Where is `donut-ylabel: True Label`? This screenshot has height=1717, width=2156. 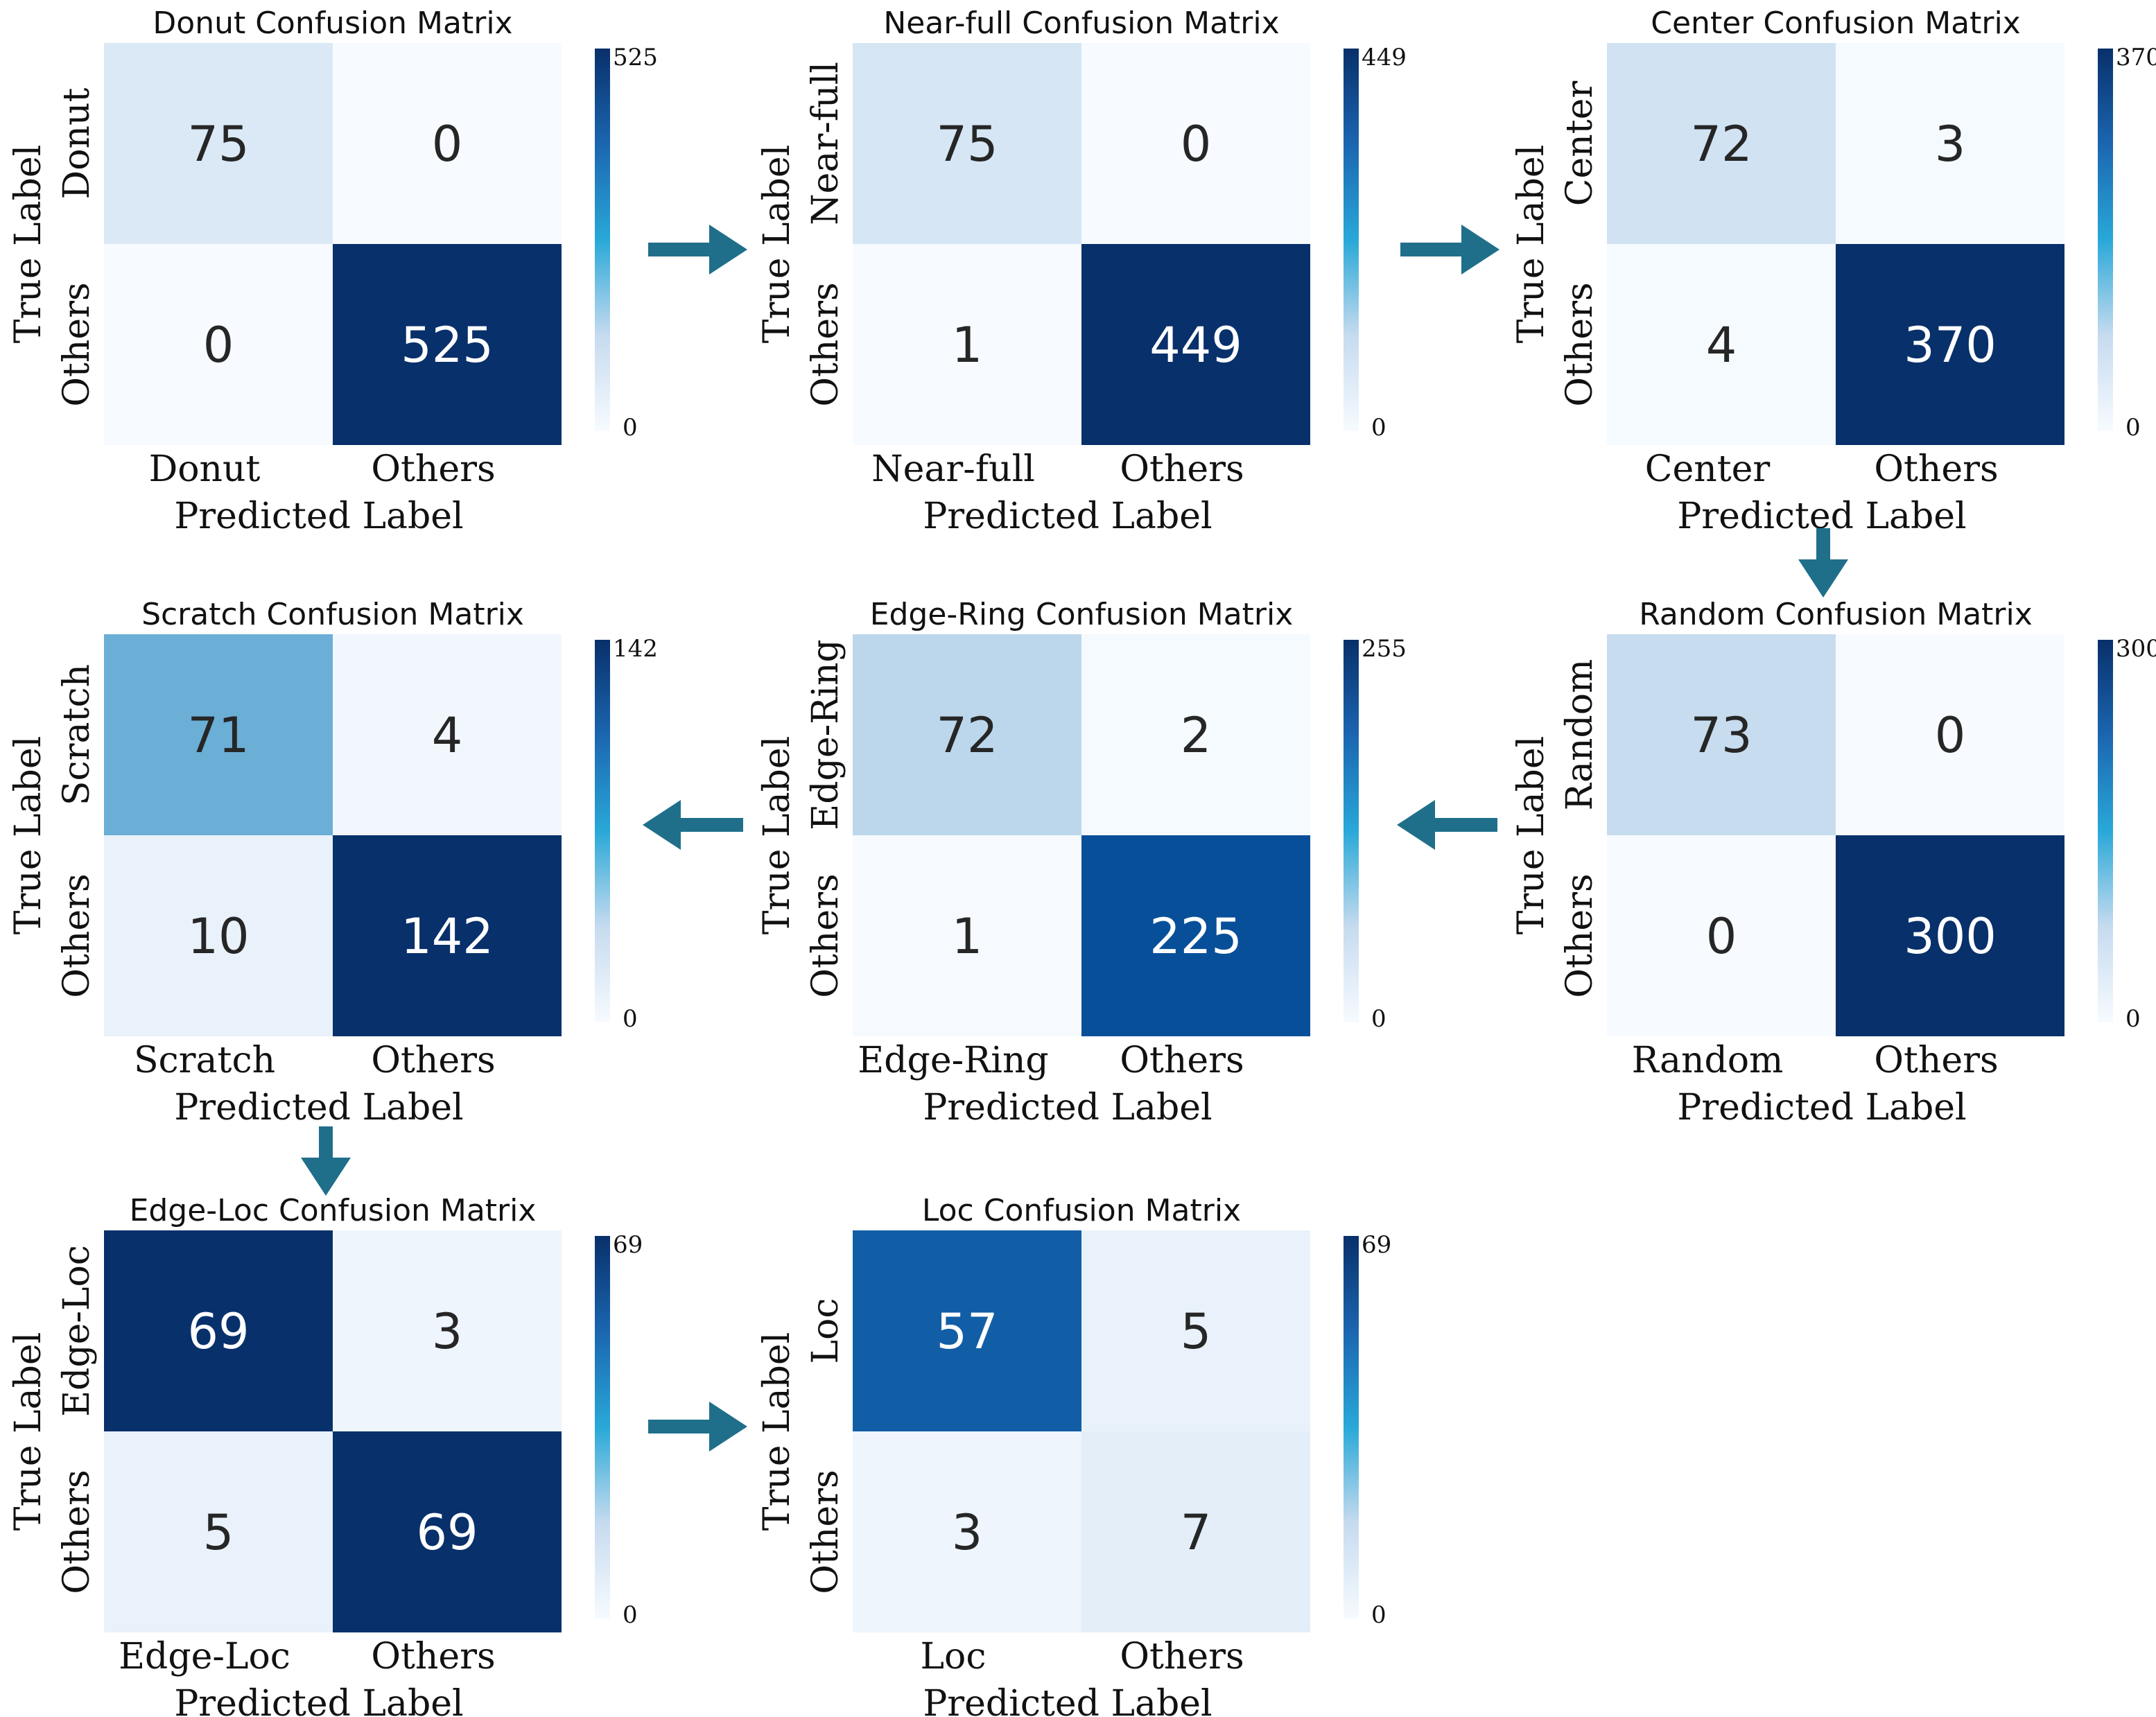
donut-ylabel: True Label is located at coordinates (29, 244).